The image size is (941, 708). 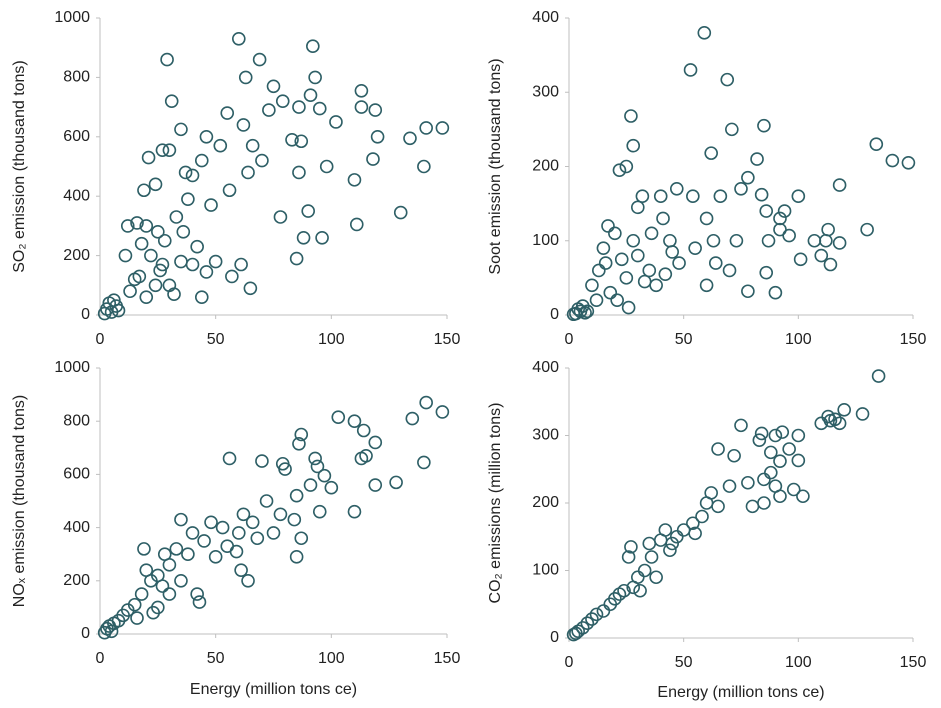 I want to click on y-tick-label: 600, so click(x=76, y=474).